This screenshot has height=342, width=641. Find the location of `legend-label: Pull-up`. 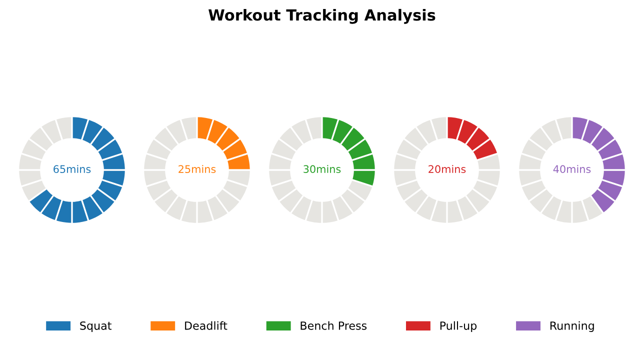

legend-label: Pull-up is located at coordinates (458, 326).